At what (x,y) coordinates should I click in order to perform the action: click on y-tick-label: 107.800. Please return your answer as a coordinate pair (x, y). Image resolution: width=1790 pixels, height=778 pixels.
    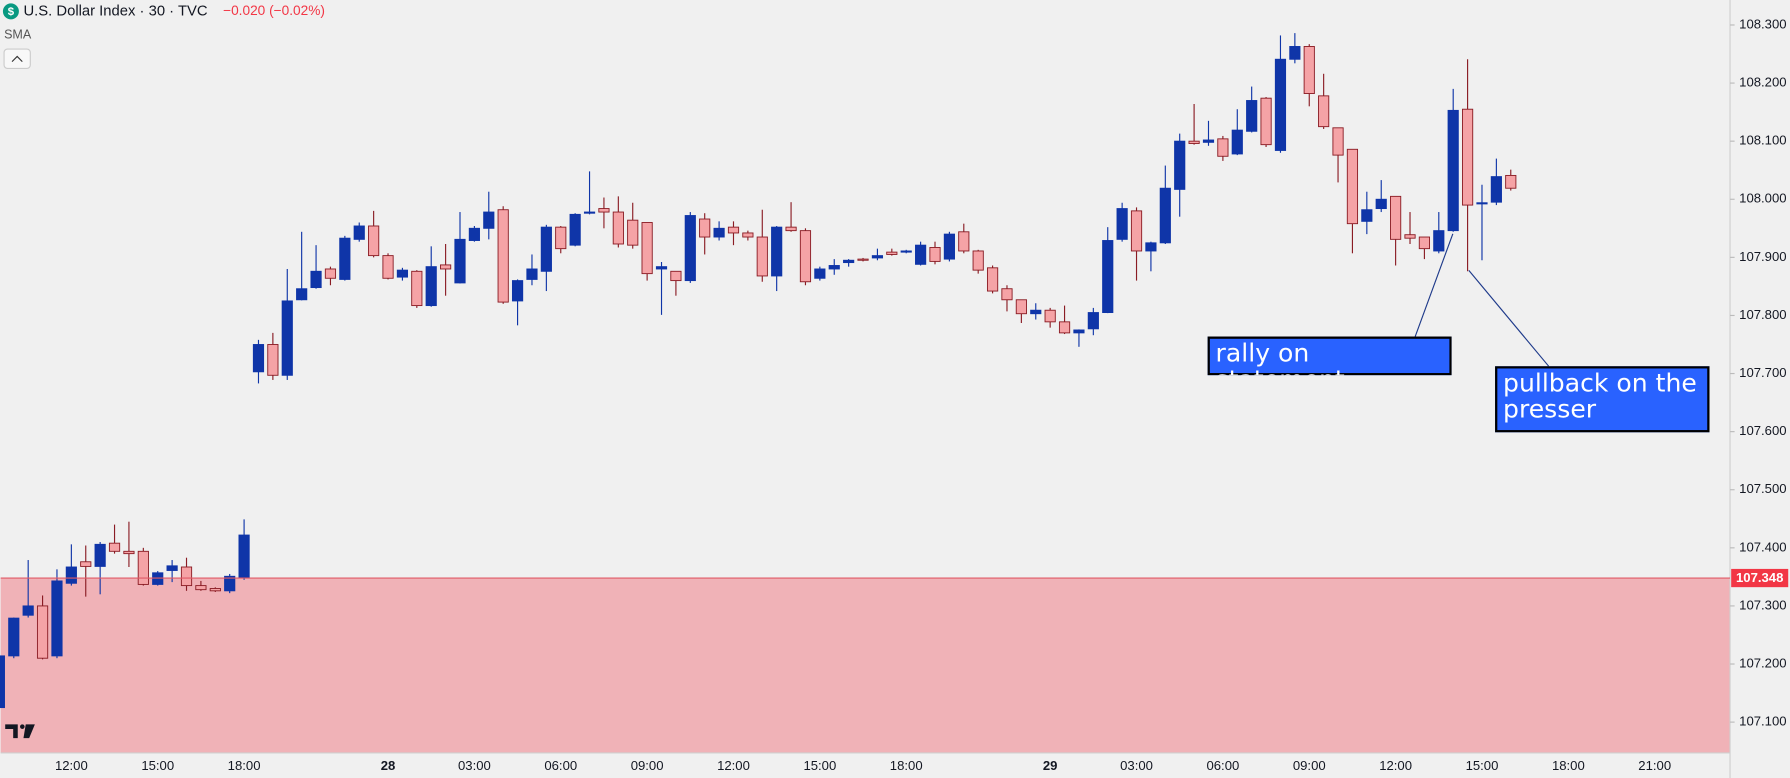
    Looking at the image, I should click on (1762, 314).